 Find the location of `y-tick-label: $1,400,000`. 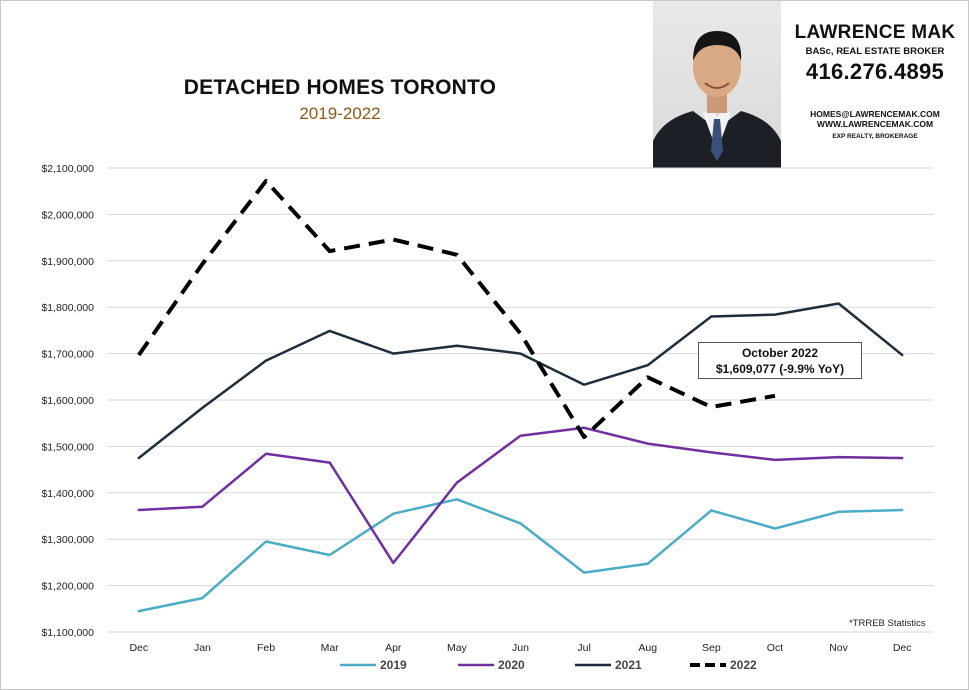

y-tick-label: $1,400,000 is located at coordinates (67, 494).